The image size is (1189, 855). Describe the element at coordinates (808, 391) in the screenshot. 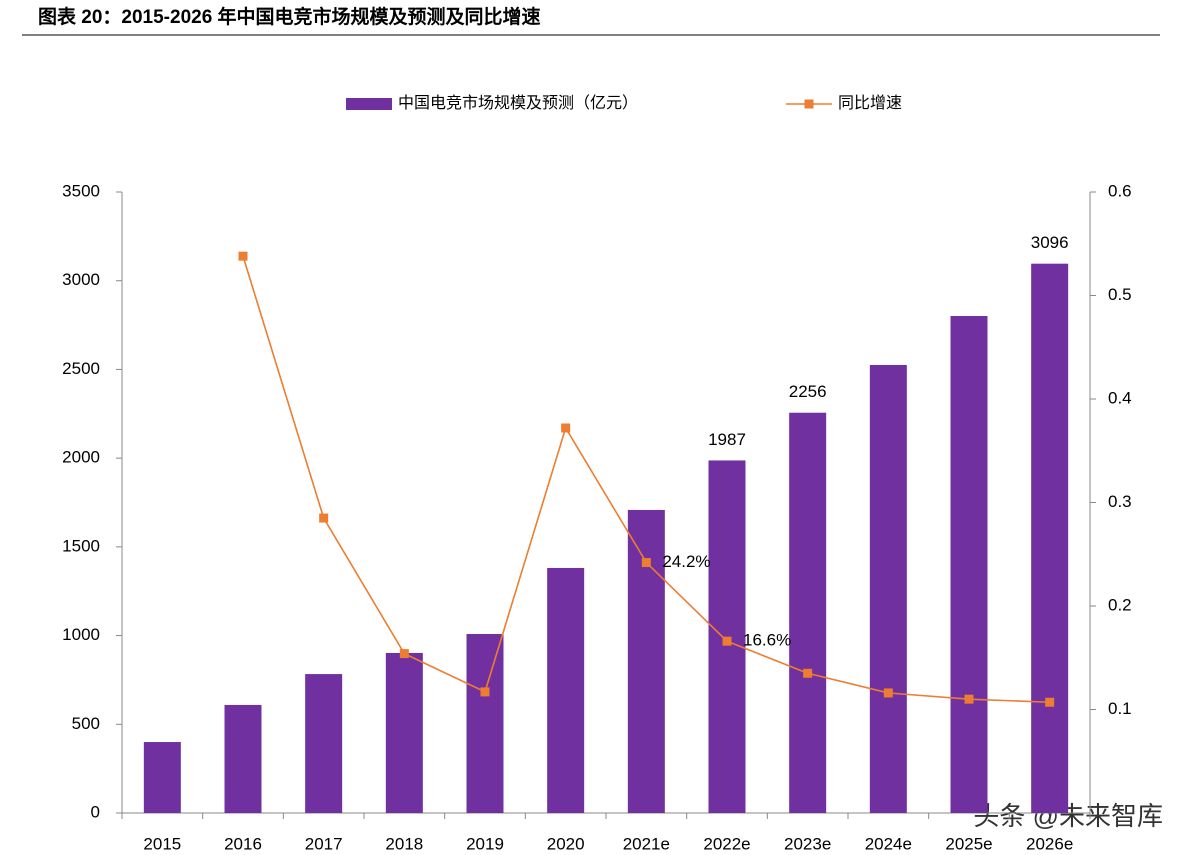

I see `bar-value-label: 2256` at that location.